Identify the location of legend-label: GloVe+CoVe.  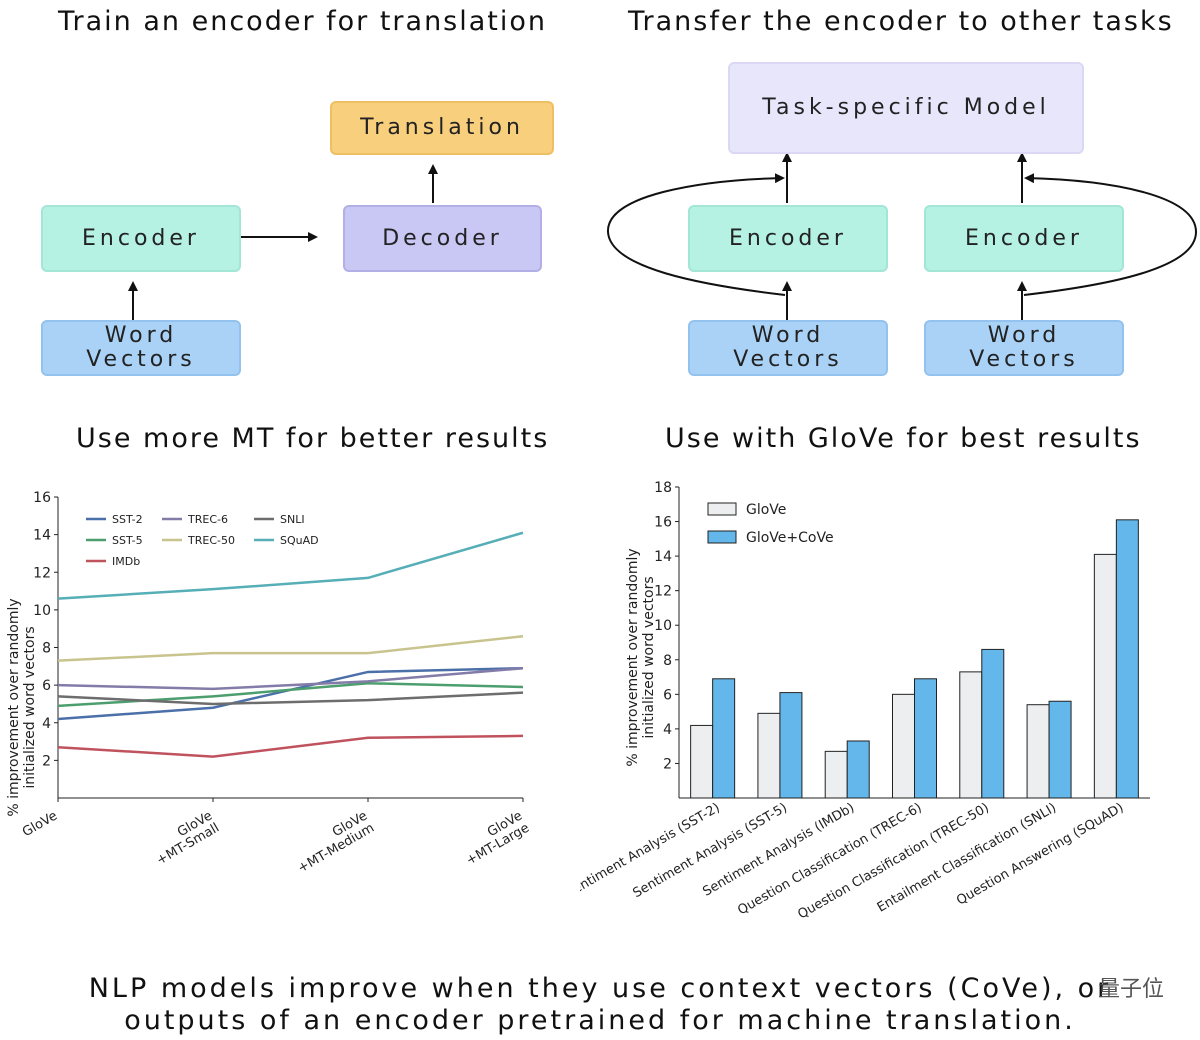
(790, 538).